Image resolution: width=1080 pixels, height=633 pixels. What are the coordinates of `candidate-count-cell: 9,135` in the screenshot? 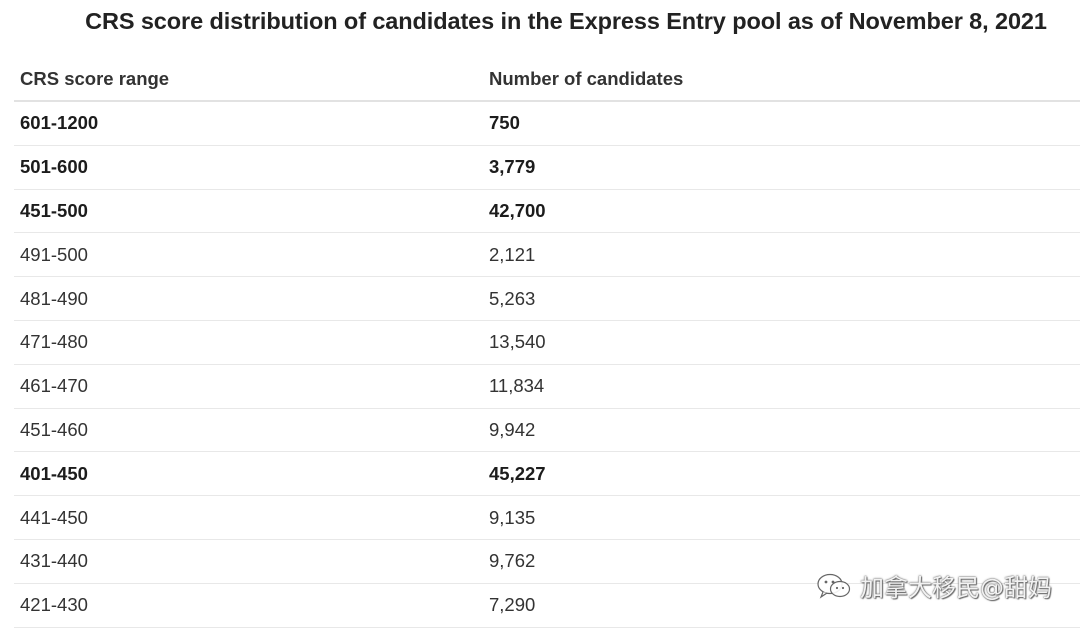 It's located at (781, 517).